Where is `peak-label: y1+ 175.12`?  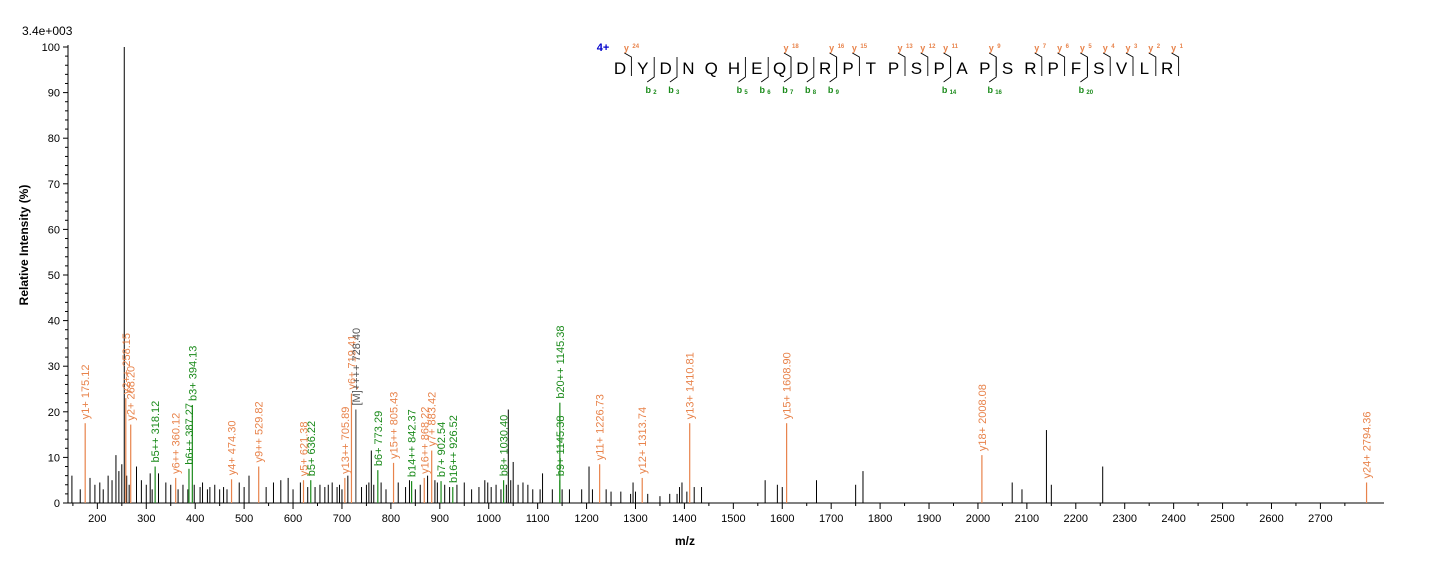 peak-label: y1+ 175.12 is located at coordinates (86, 391).